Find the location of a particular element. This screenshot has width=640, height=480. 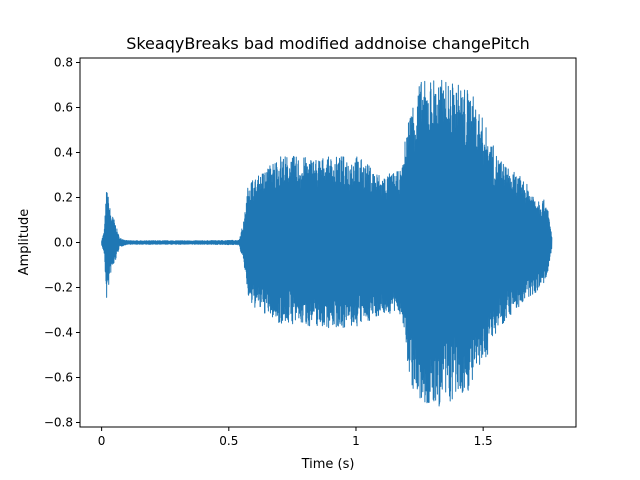

y-axis-label: Amplitude is located at coordinates (24, 242).